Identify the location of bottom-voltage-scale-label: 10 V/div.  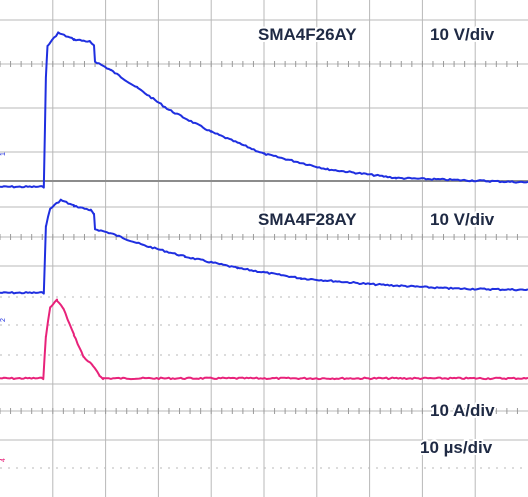
(462, 219).